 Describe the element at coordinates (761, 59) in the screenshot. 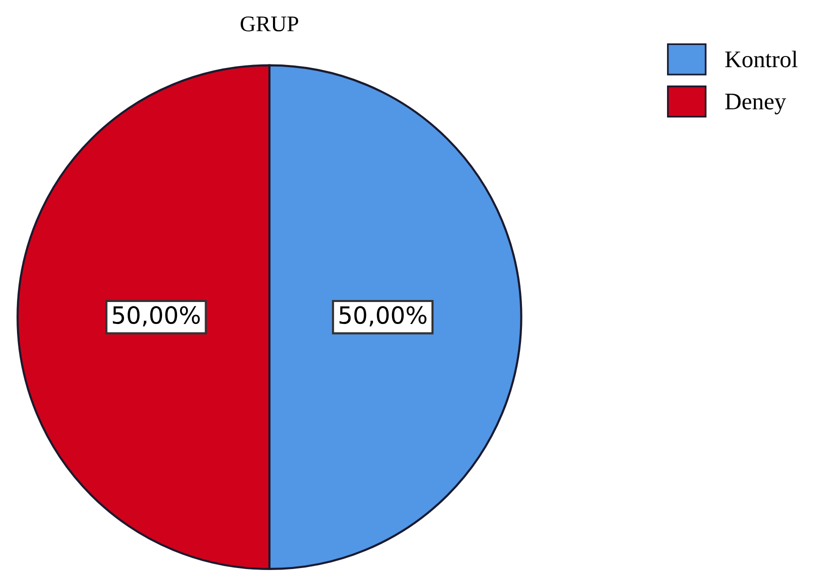

I see `legend-label: Kontrol` at that location.